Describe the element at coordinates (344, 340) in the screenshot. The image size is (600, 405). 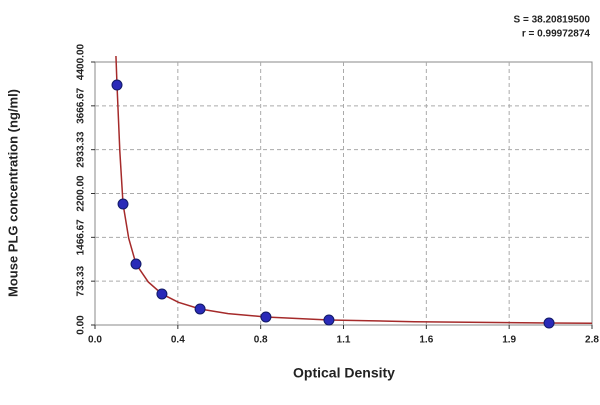
I see `x-tick-label: 1.1` at that location.